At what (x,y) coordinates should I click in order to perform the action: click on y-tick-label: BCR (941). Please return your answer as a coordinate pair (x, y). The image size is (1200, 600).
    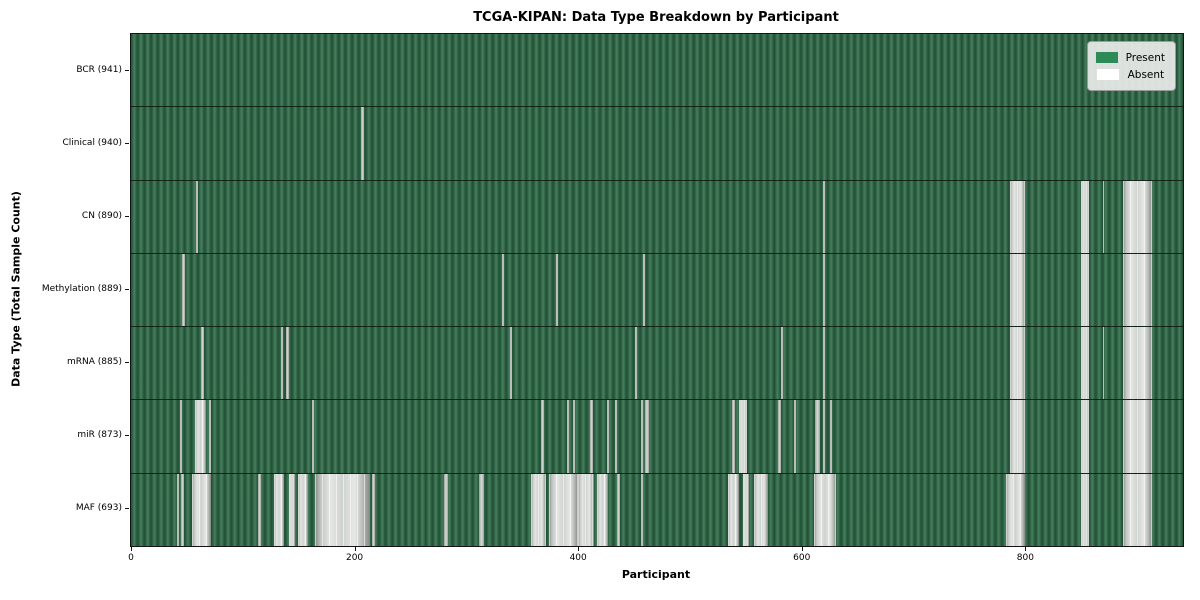
    Looking at the image, I should click on (99, 69).